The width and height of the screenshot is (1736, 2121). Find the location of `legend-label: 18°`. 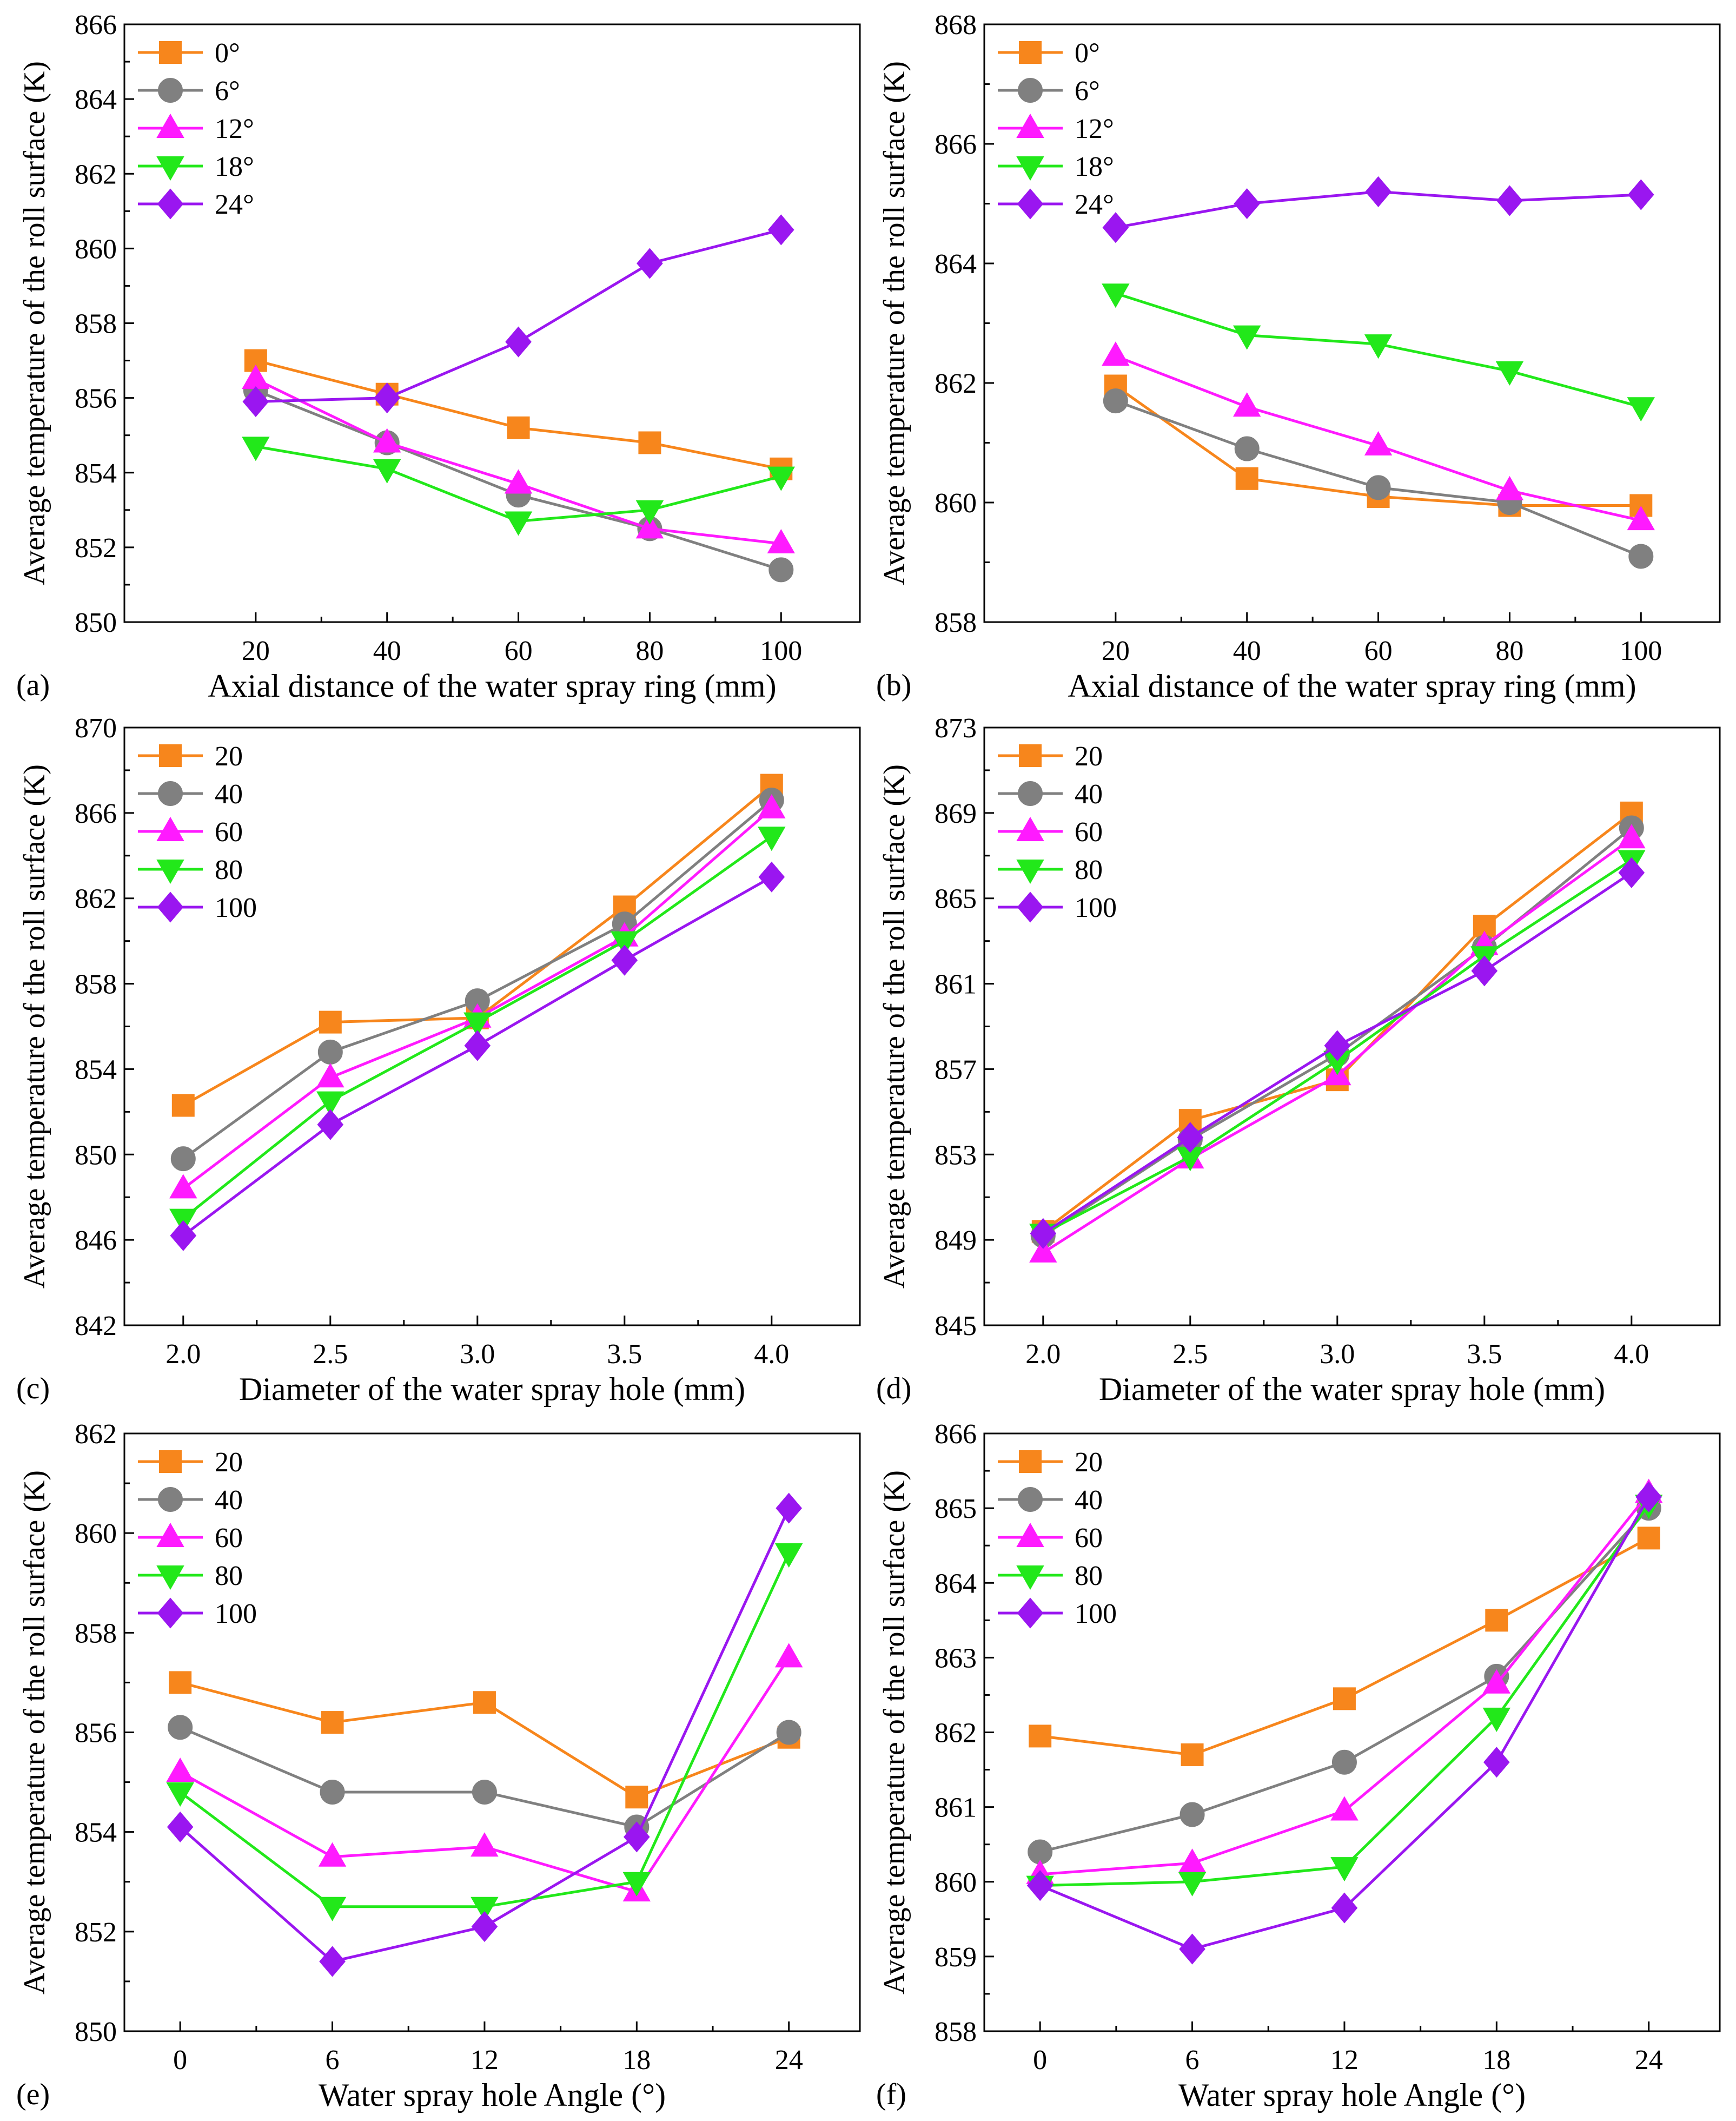

legend-label: 18° is located at coordinates (234, 166).